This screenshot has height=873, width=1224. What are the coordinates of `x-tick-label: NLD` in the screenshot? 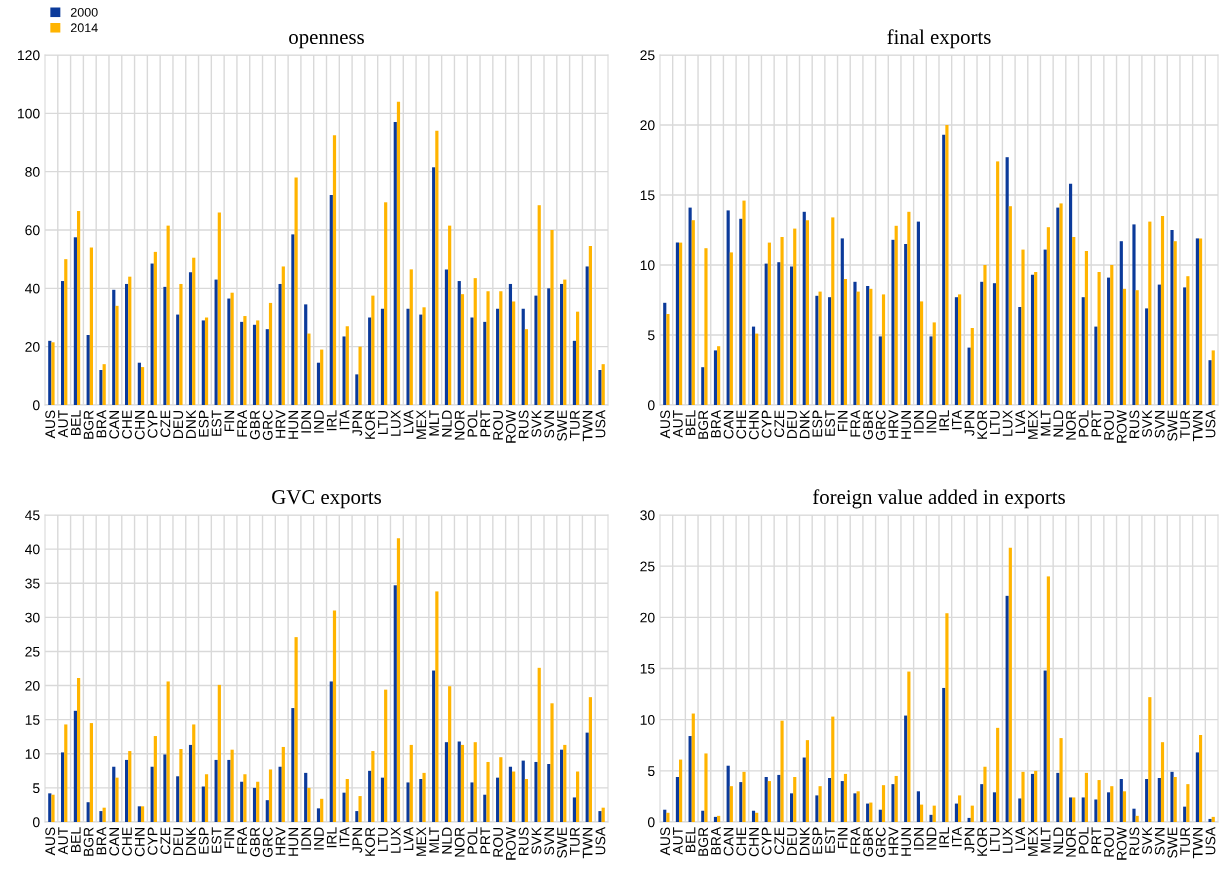 It's located at (447, 423).